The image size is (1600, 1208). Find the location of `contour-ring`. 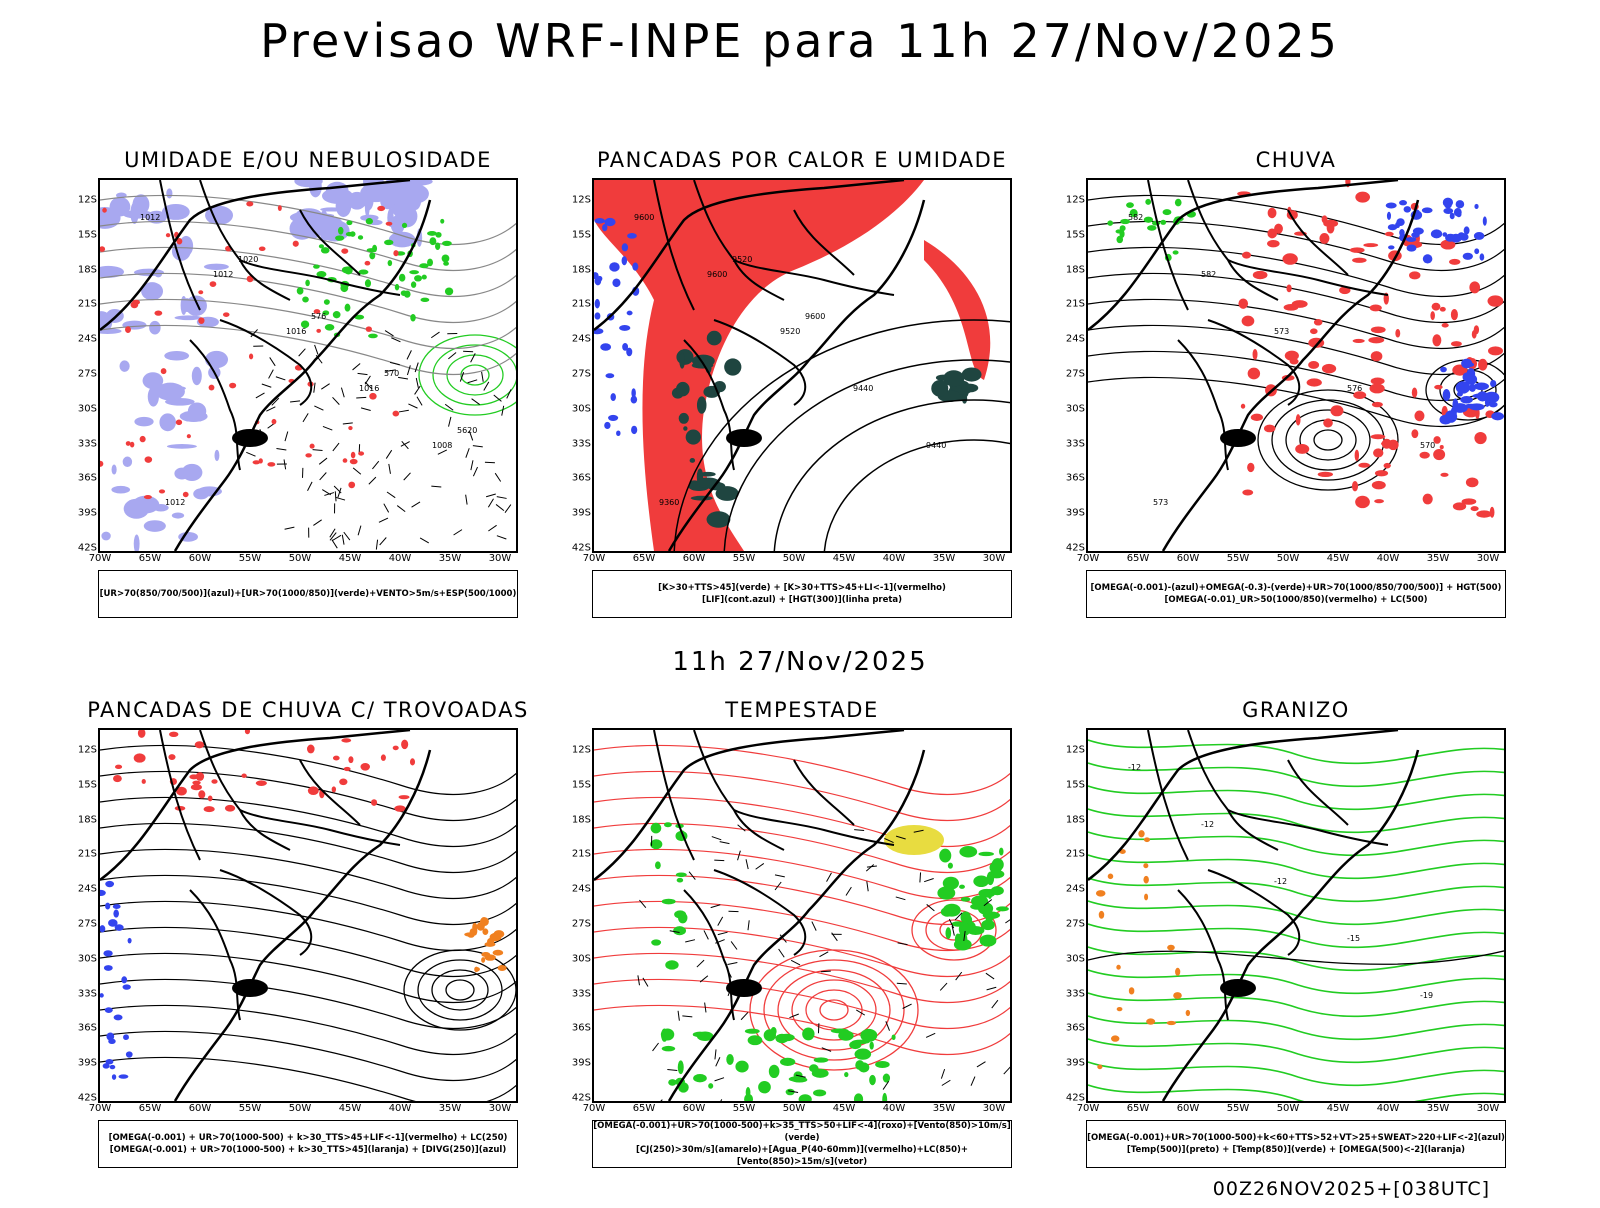

contour-ring is located at coordinates (460, 990).